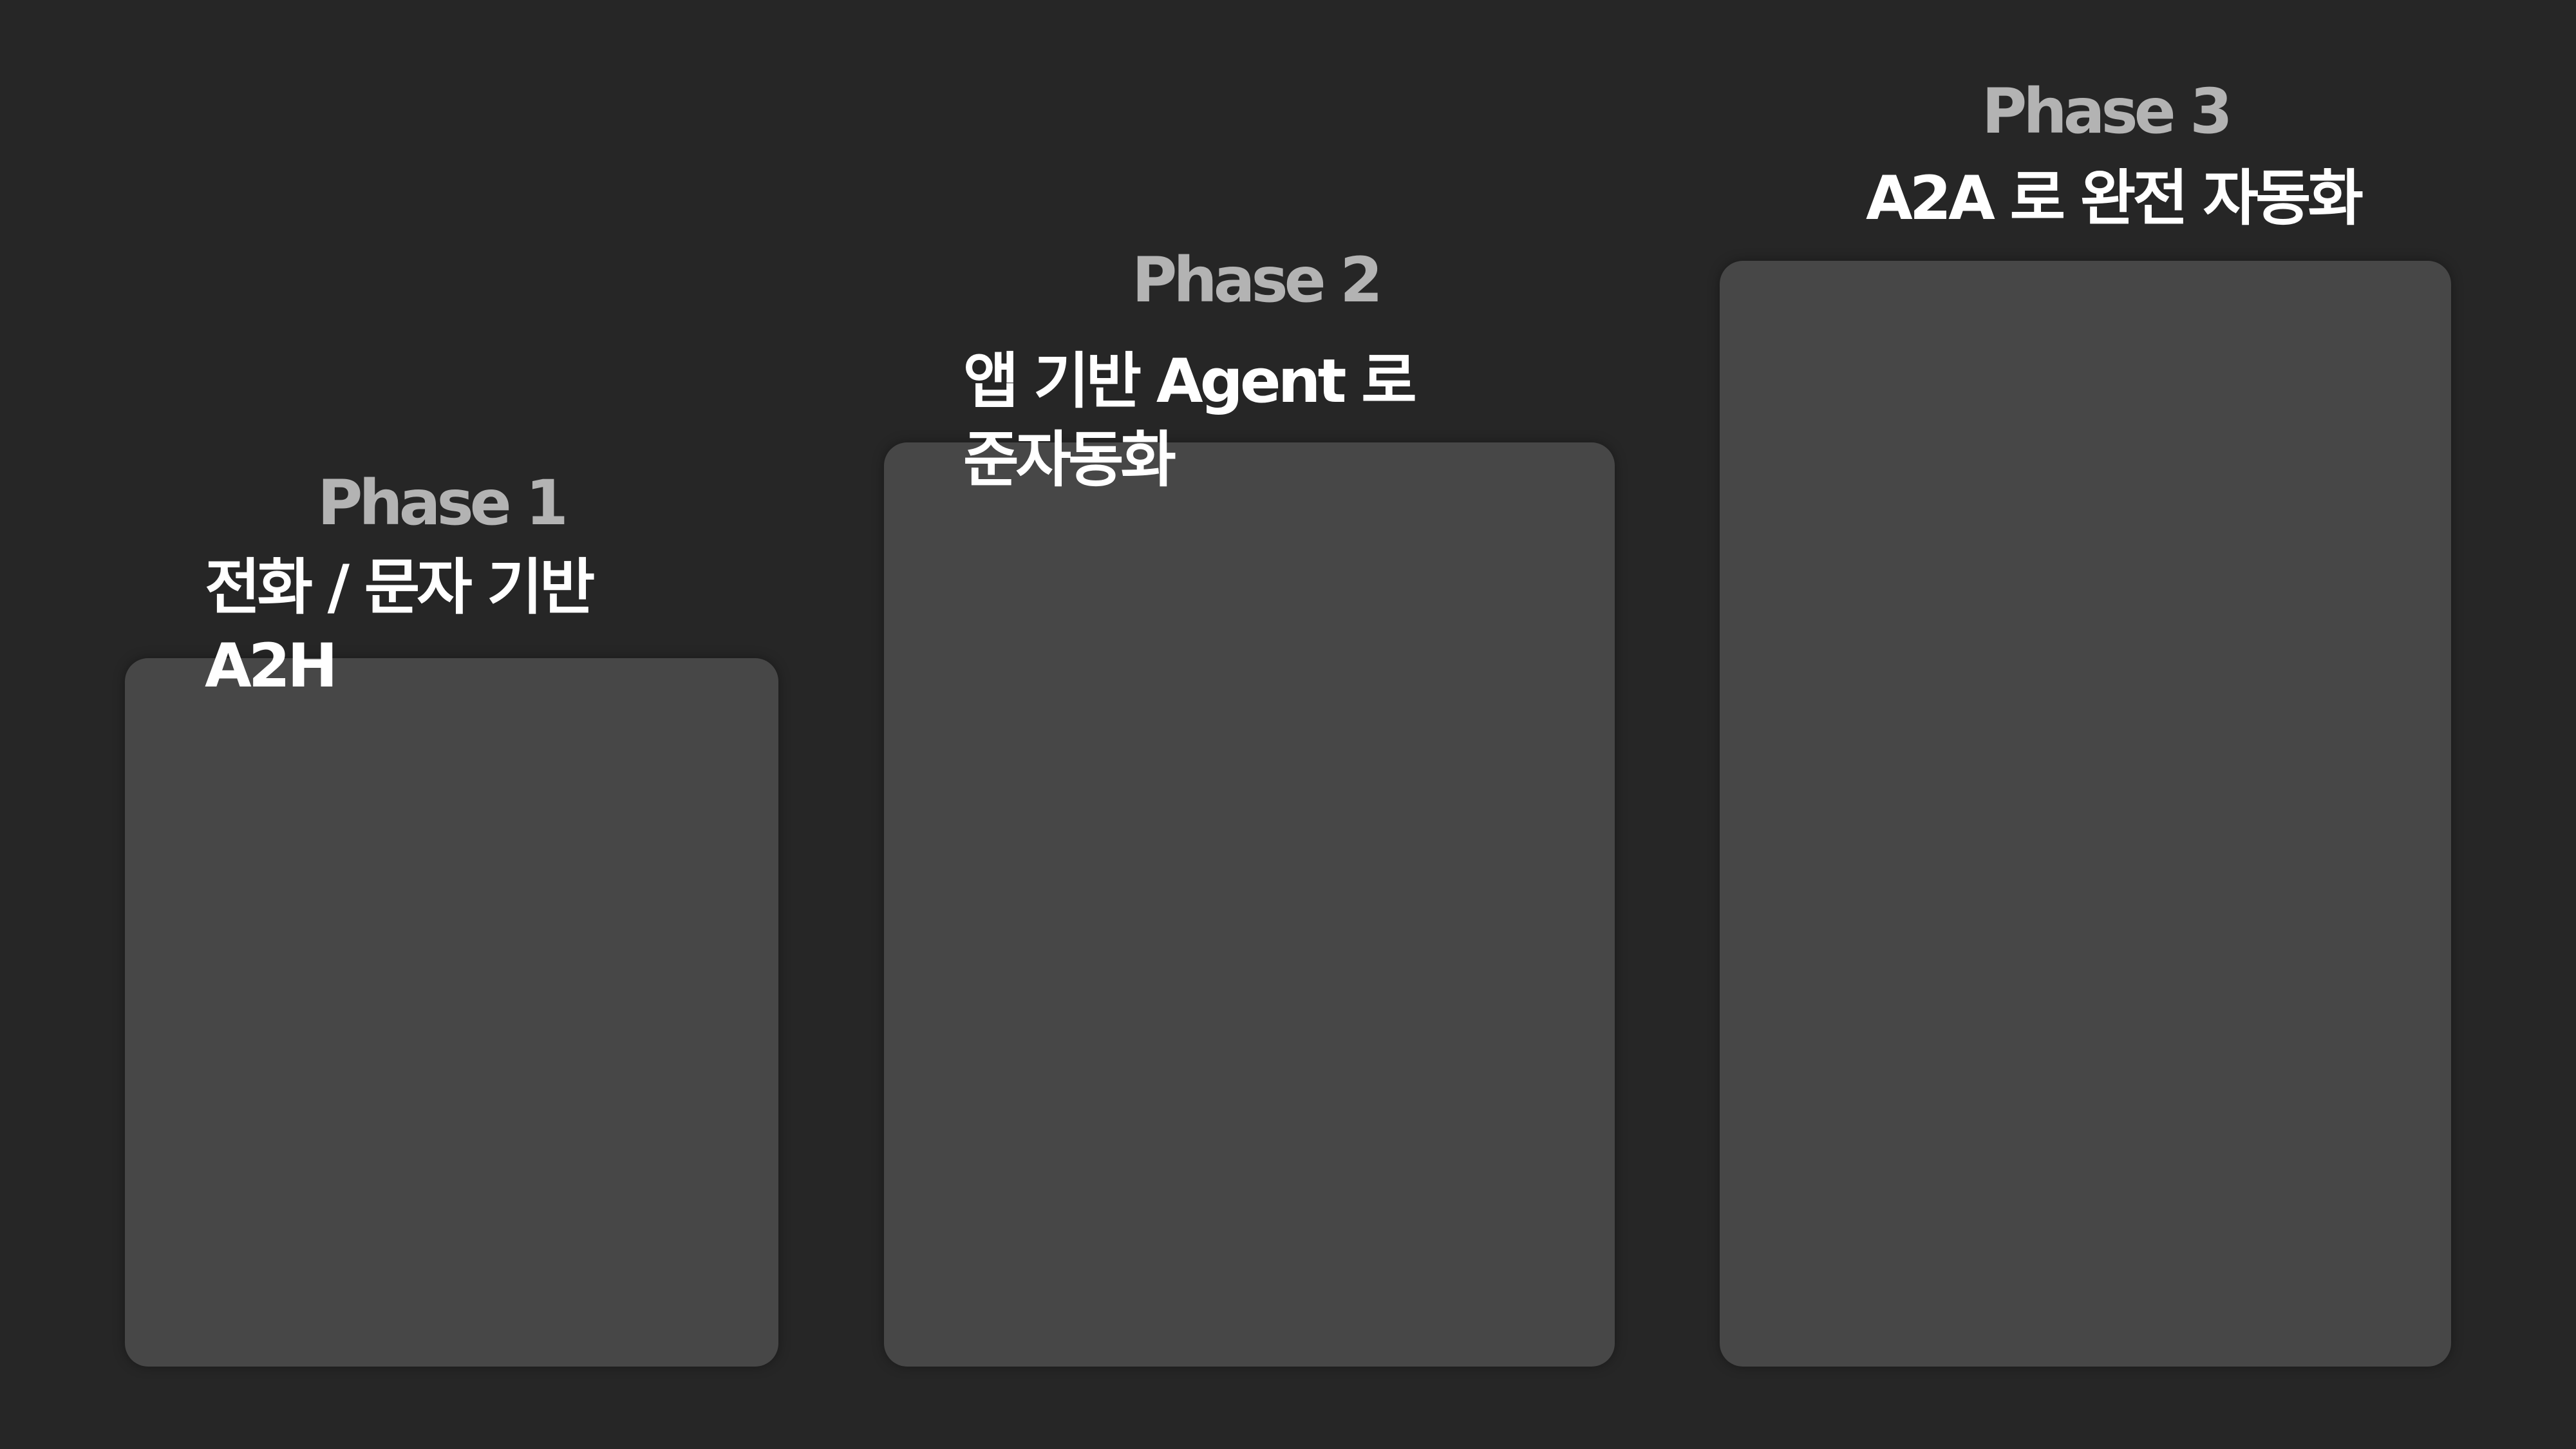  Describe the element at coordinates (443, 503) in the screenshot. I see `phase-1-title: Phase 1` at that location.